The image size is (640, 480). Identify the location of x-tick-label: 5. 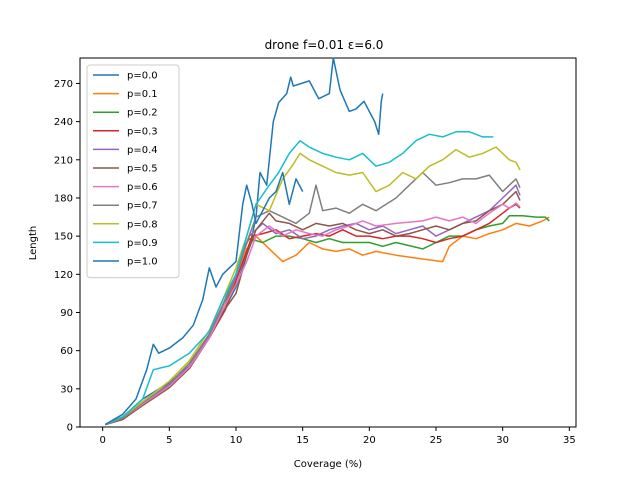
(169, 440).